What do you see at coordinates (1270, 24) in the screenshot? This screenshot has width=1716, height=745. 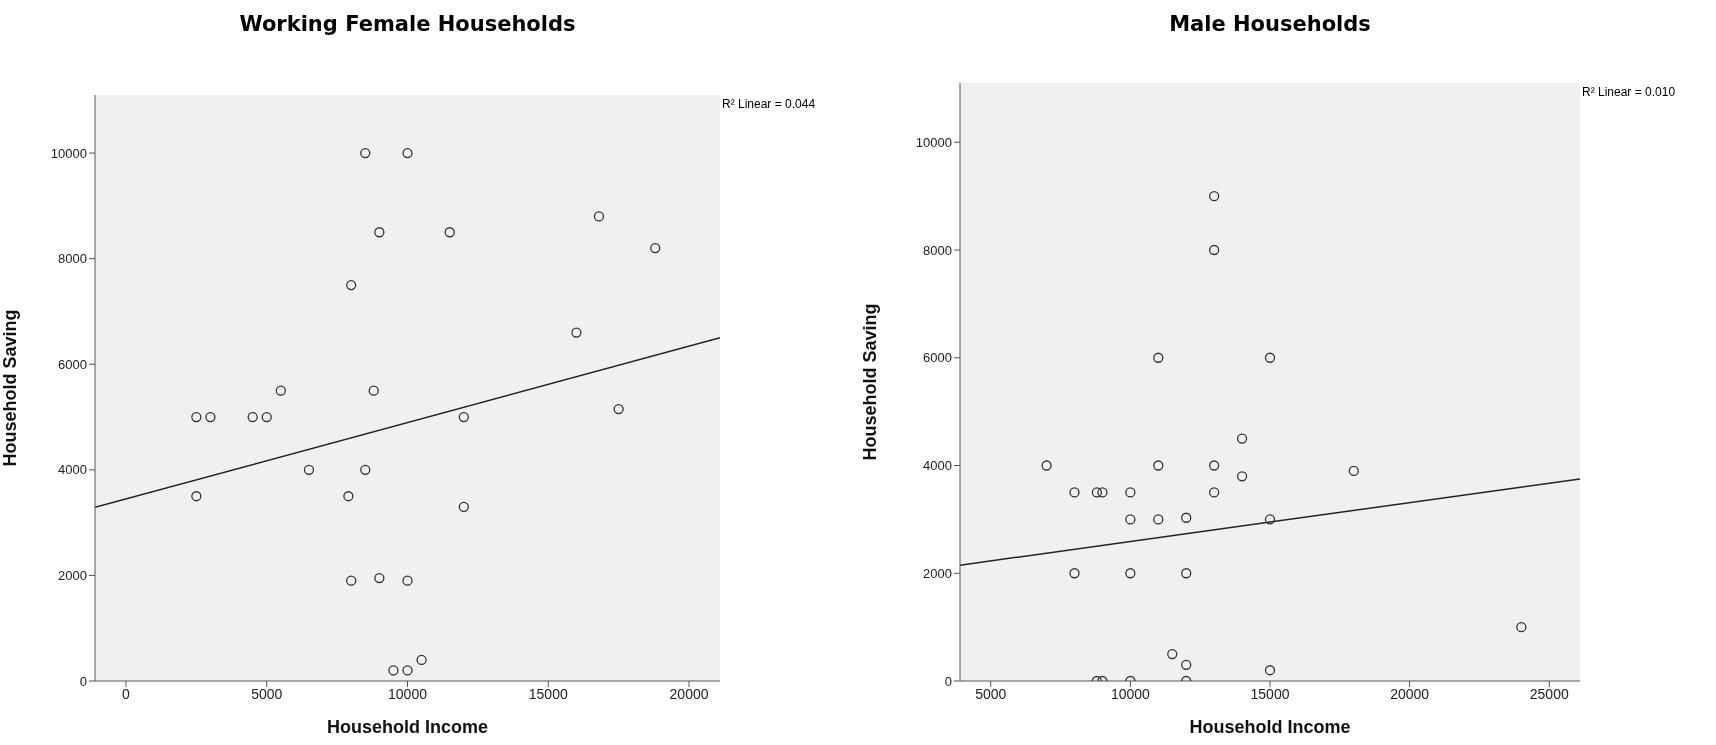 I see `chart-title: Male Households` at bounding box center [1270, 24].